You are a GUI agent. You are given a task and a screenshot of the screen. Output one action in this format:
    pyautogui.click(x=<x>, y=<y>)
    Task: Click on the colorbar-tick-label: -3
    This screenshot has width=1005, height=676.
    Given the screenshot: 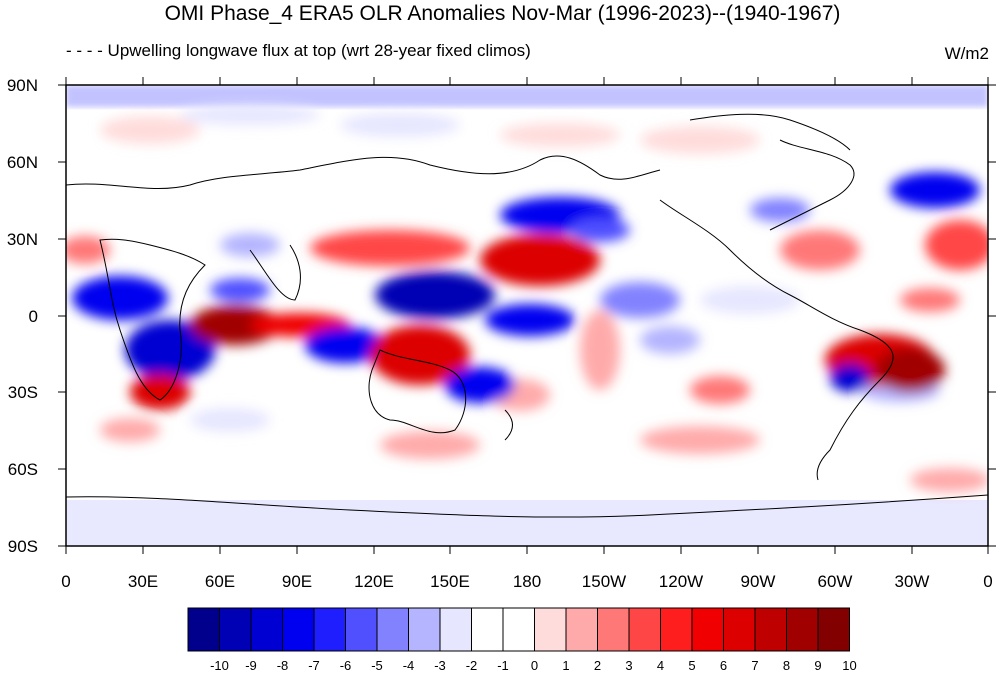 What is the action you would take?
    pyautogui.click(x=440, y=665)
    